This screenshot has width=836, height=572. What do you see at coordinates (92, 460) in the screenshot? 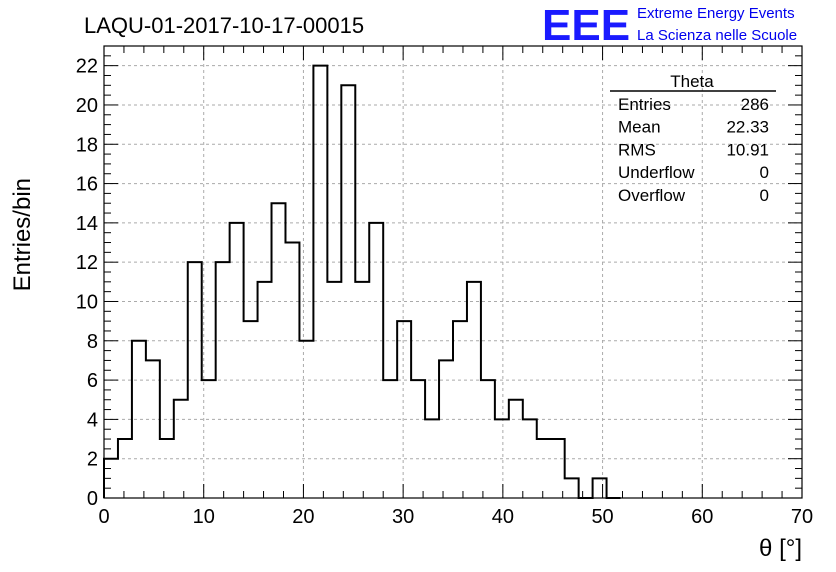
I see `y-tick-label: 2` at bounding box center [92, 460].